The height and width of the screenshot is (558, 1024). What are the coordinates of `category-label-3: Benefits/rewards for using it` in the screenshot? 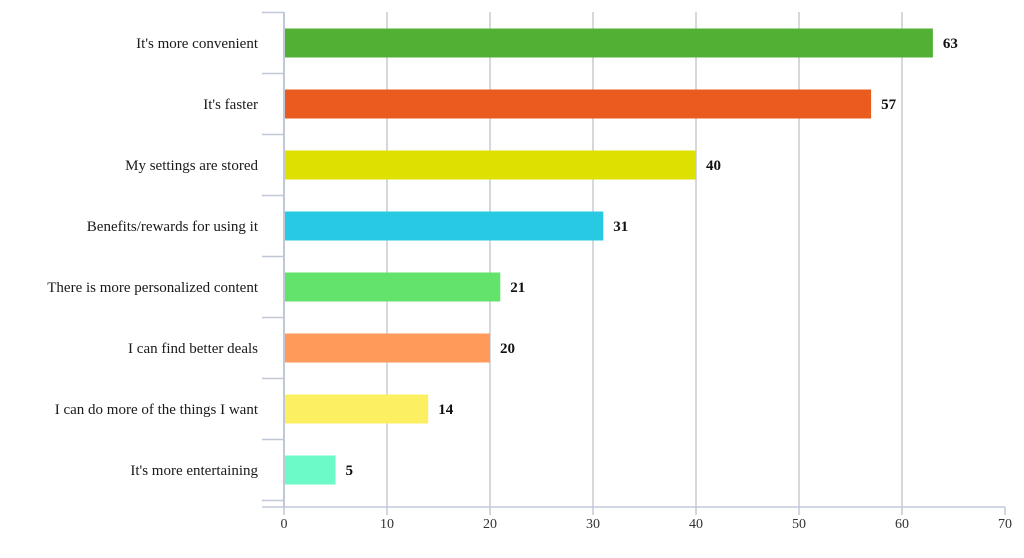 It's located at (173, 227).